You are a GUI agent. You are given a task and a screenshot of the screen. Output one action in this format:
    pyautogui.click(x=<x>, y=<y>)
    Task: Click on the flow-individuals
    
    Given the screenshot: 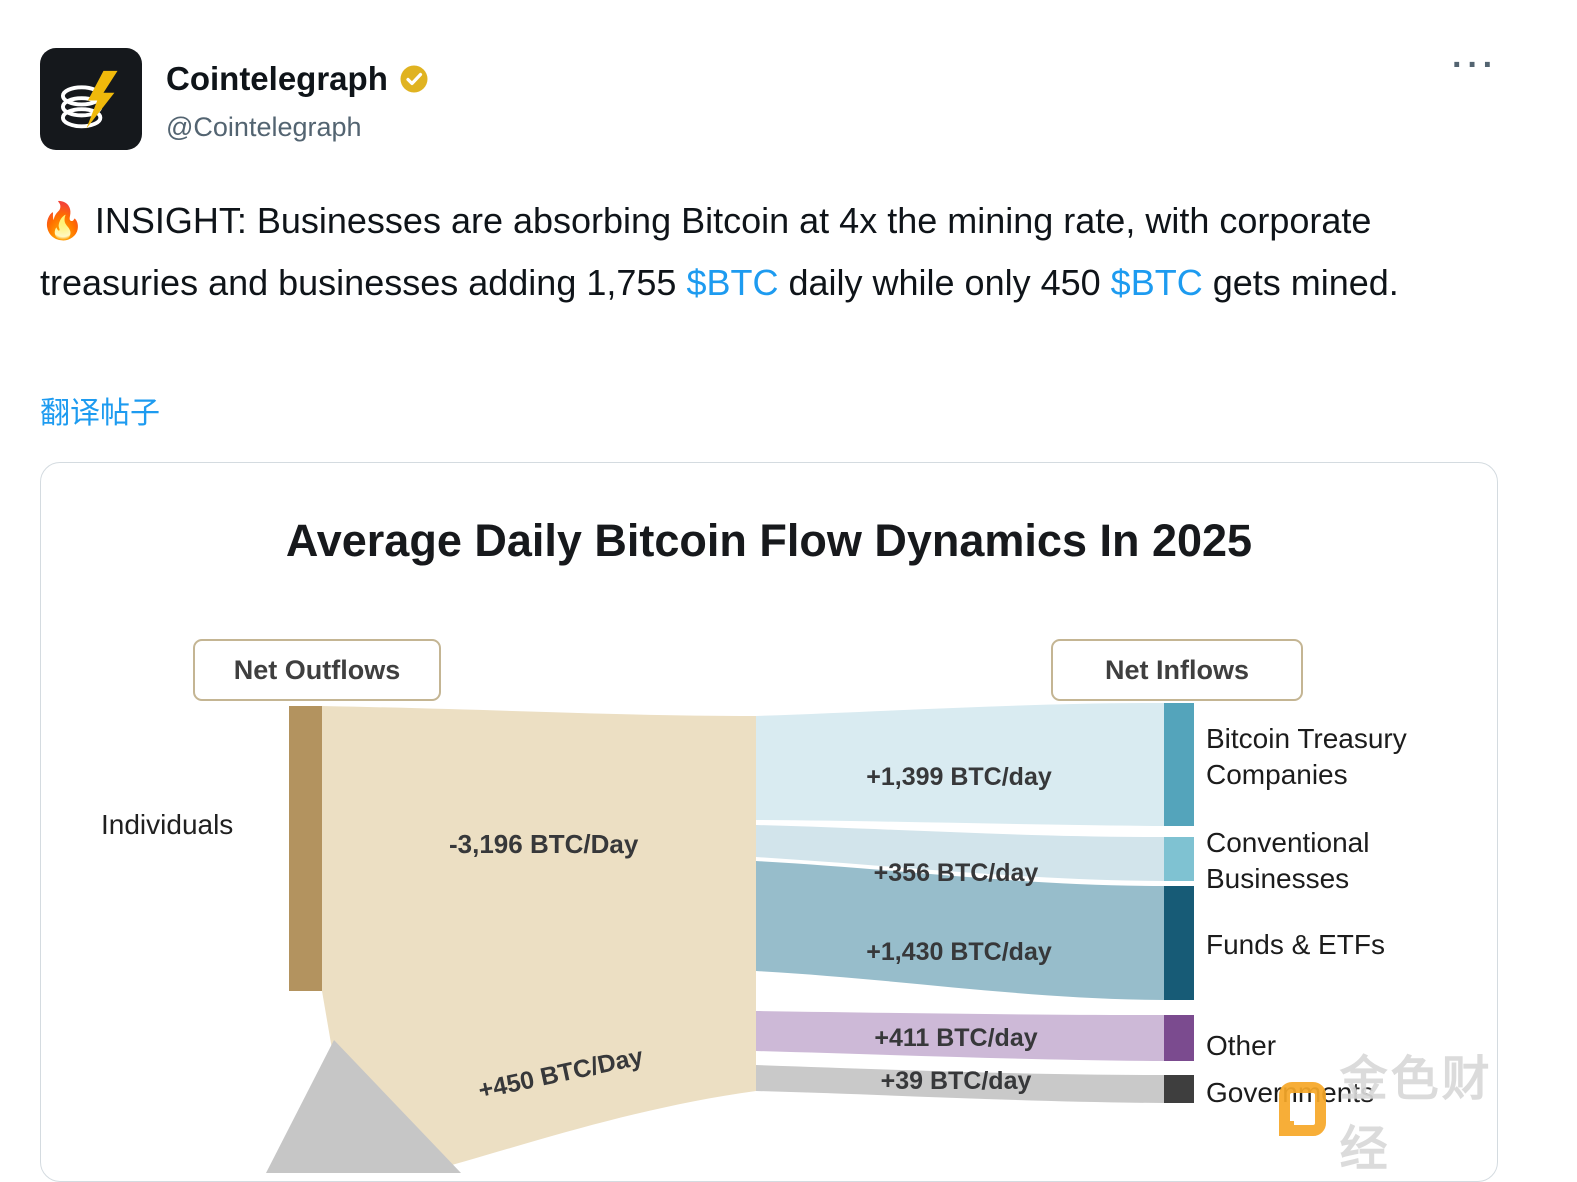 What is the action you would take?
    pyautogui.click(x=539, y=939)
    